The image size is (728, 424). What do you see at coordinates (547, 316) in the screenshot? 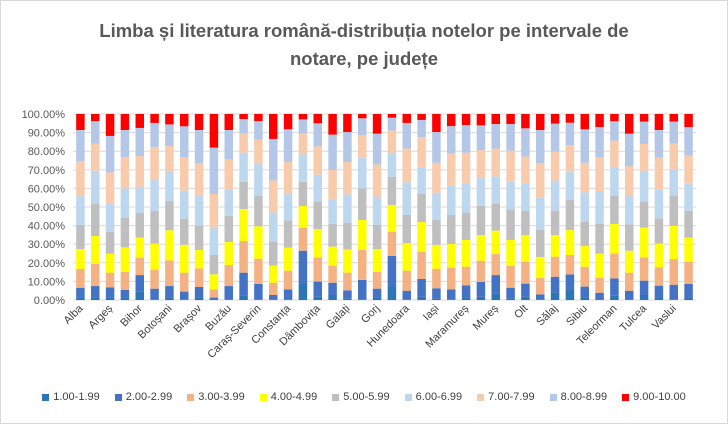
I see `x-tick-label: Sălaj` at bounding box center [547, 316].